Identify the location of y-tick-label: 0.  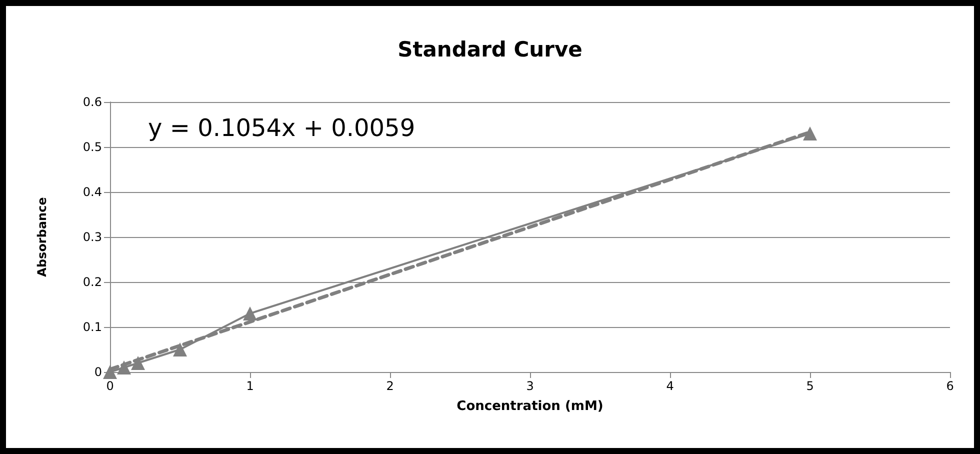
(98, 372).